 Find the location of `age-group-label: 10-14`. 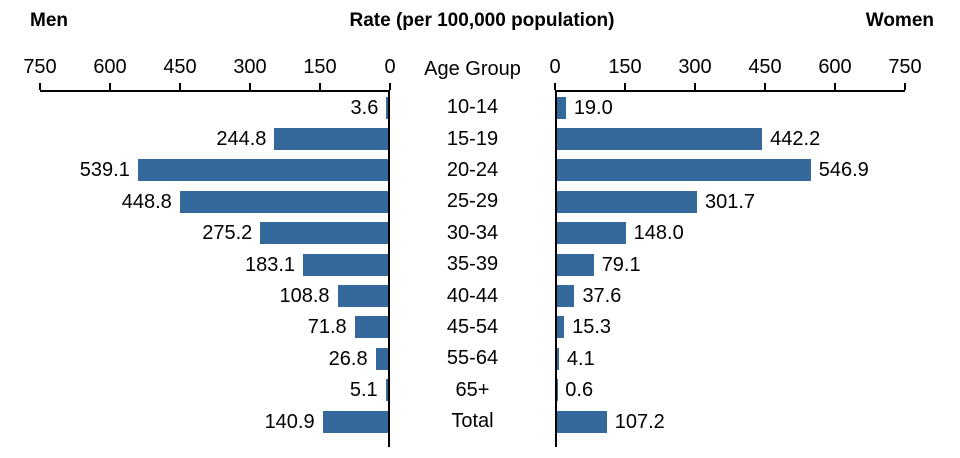

age-group-label: 10-14 is located at coordinates (472, 107).